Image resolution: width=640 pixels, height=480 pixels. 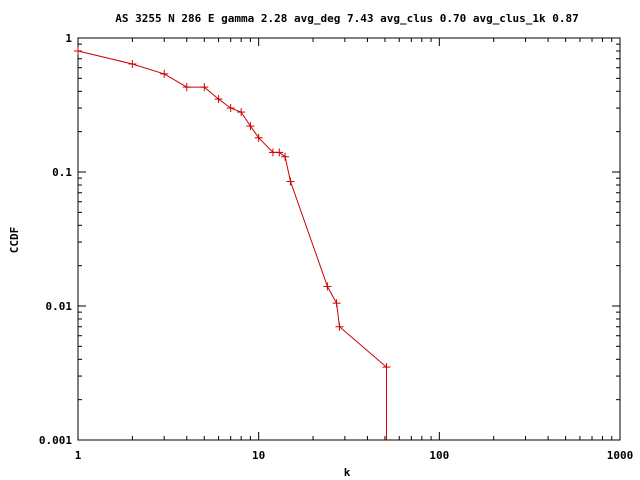 I want to click on y-tick-label: 0.01, so click(x=59, y=306).